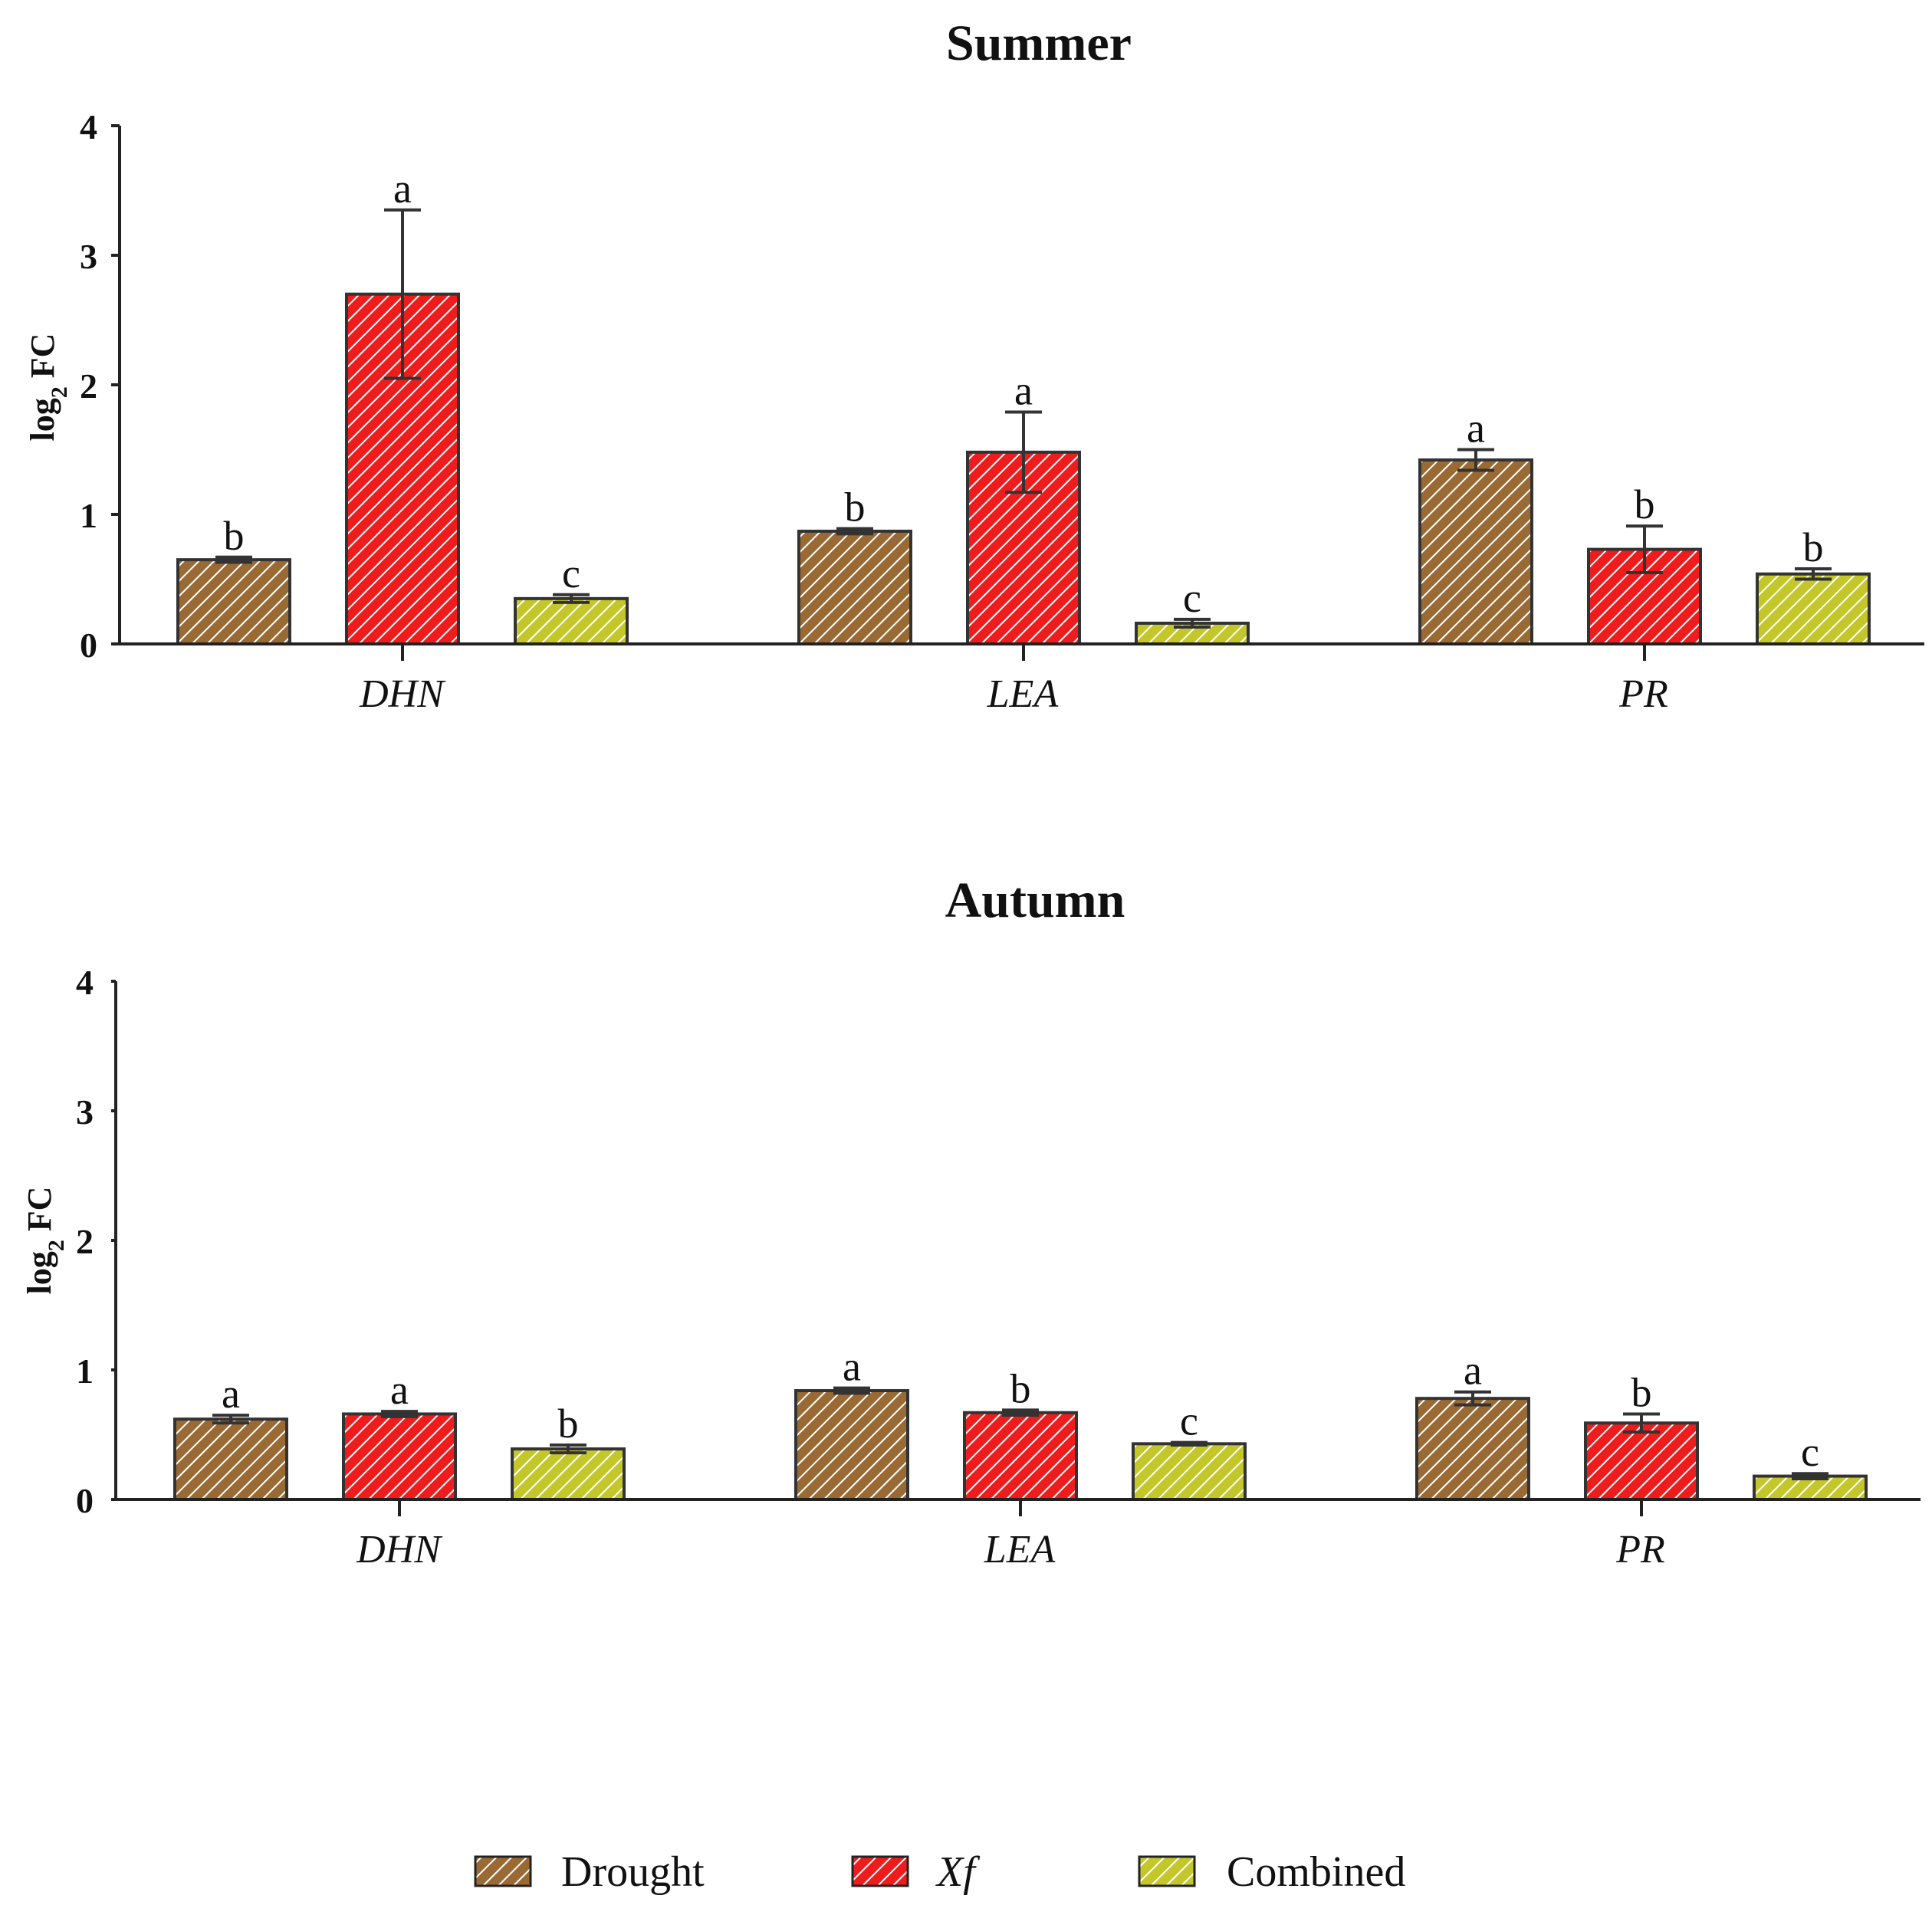 The height and width of the screenshot is (1905, 1932). I want to click on legend-item-combined: Combined, so click(1271, 1872).